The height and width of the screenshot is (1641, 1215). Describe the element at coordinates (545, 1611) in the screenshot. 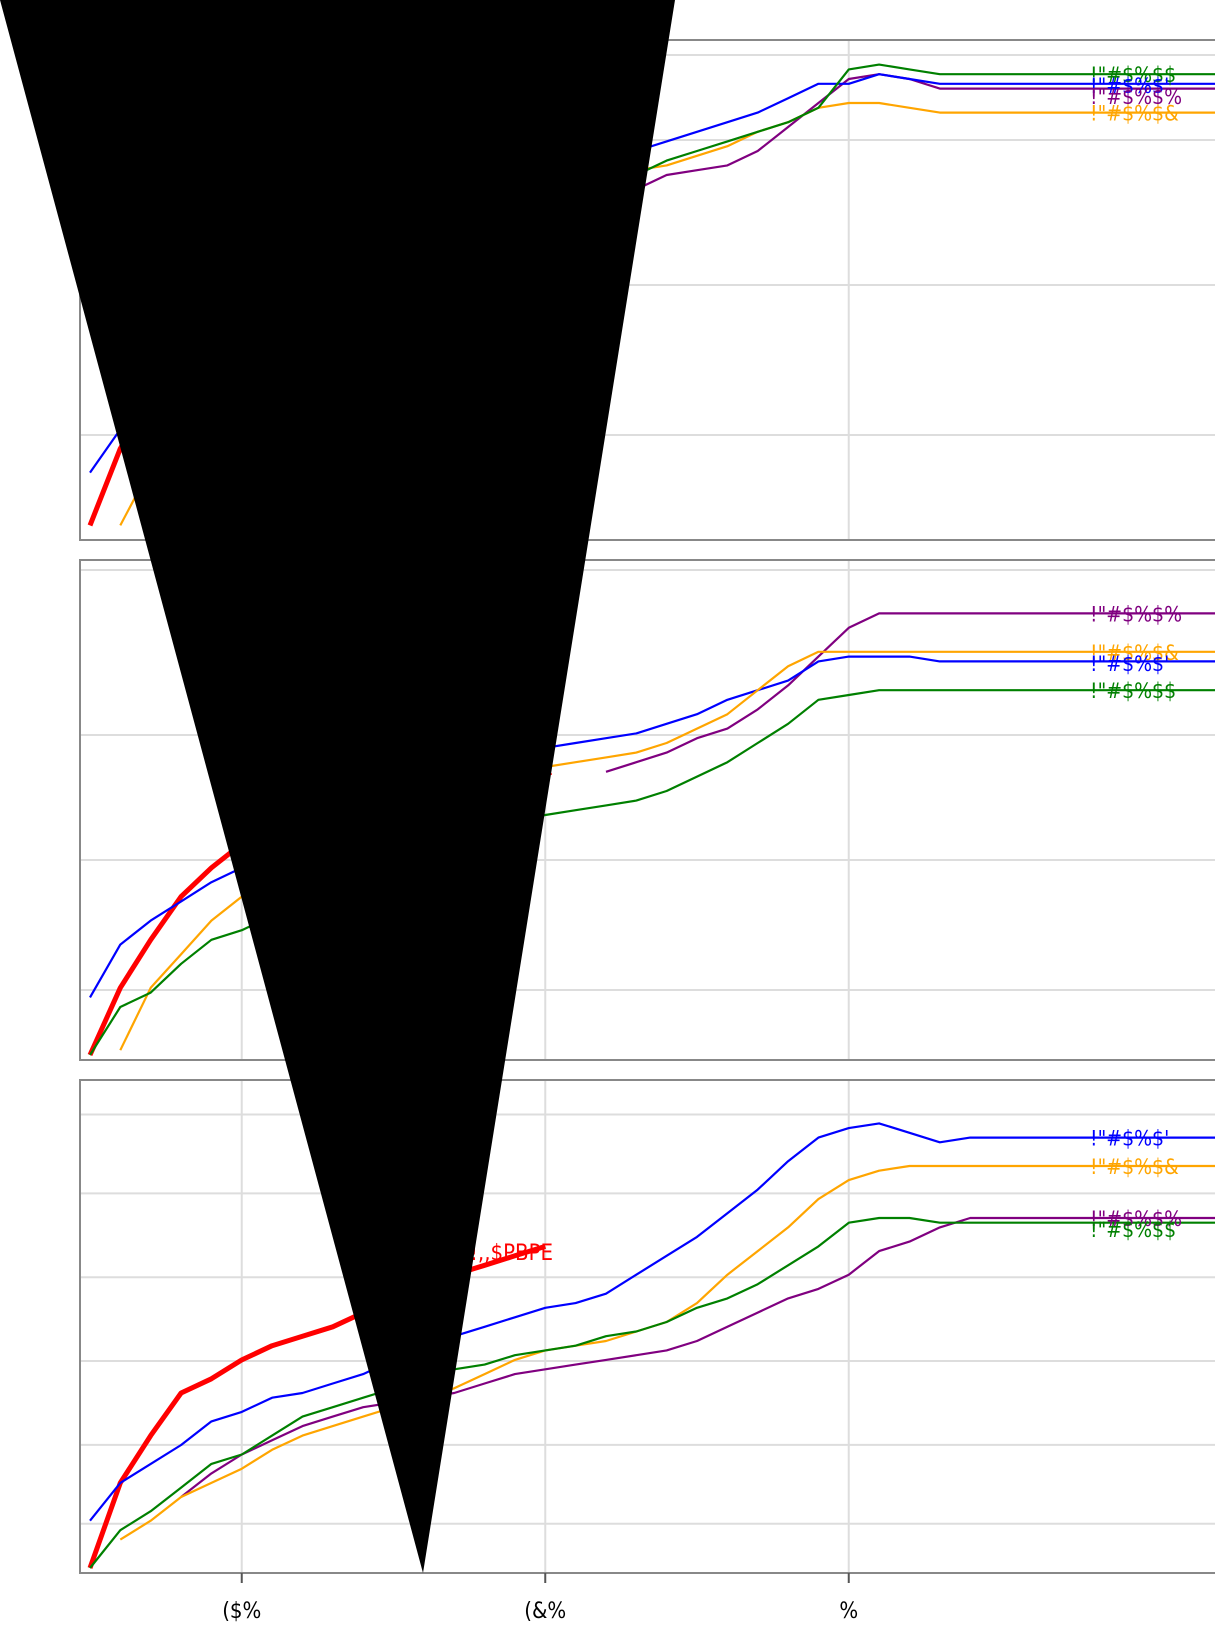

I see `x-tick-label: (&%` at that location.